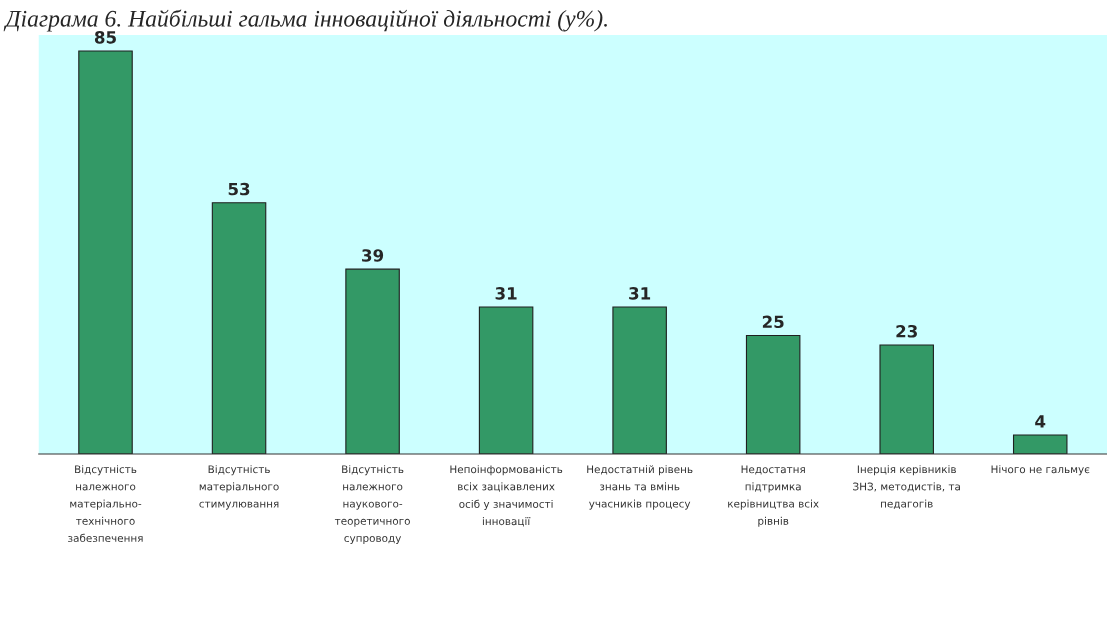 Image resolution: width=1107 pixels, height=635 pixels. Describe the element at coordinates (239, 487) in the screenshot. I see `x-tick-label: Відсутність матеріального стимулювання` at that location.